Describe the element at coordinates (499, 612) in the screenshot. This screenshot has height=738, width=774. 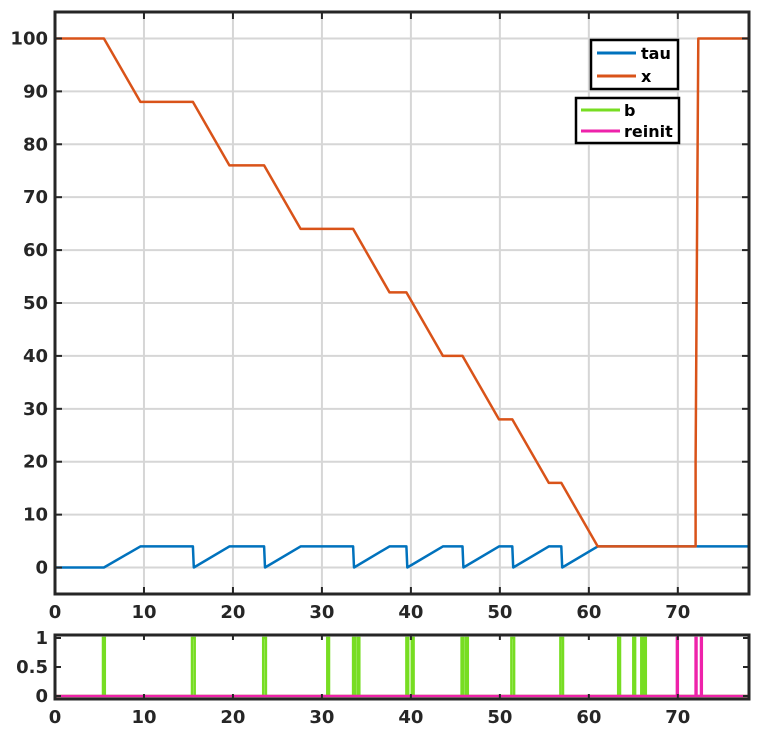
I see `x-tick-label: 50` at that location.